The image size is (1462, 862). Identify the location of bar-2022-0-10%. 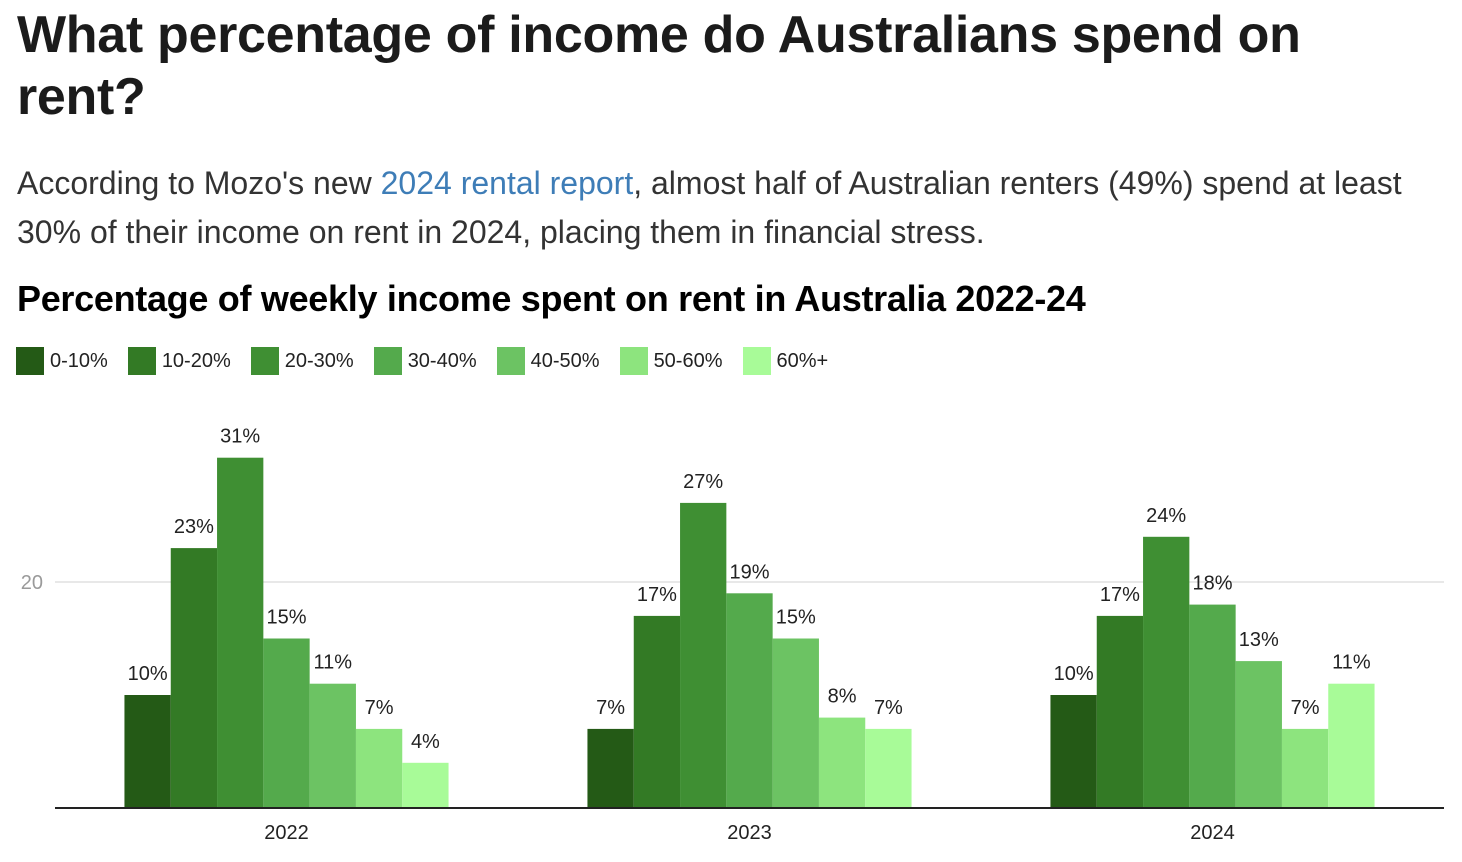
(147, 751).